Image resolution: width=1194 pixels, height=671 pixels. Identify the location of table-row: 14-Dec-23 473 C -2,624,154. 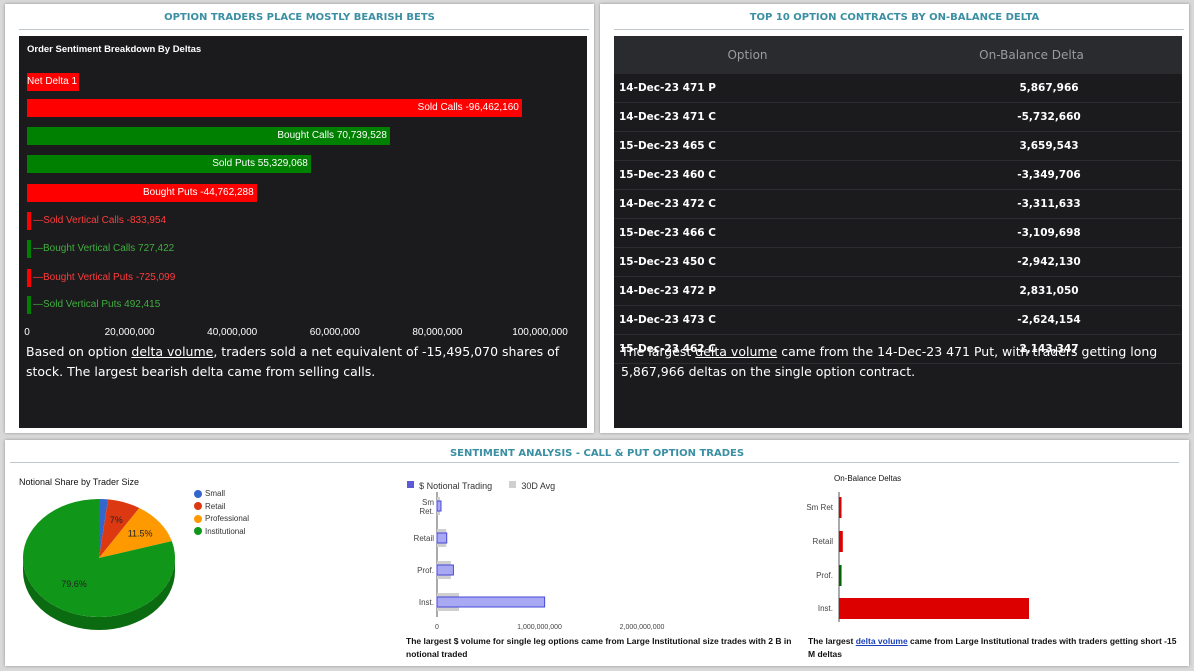
(898, 320).